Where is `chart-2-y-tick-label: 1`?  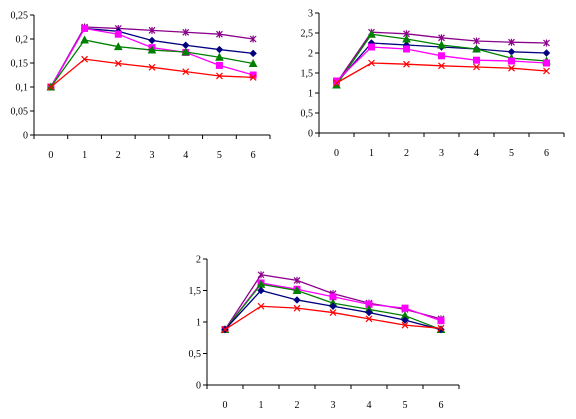
chart-2-y-tick-label: 1 is located at coordinates (310, 94).